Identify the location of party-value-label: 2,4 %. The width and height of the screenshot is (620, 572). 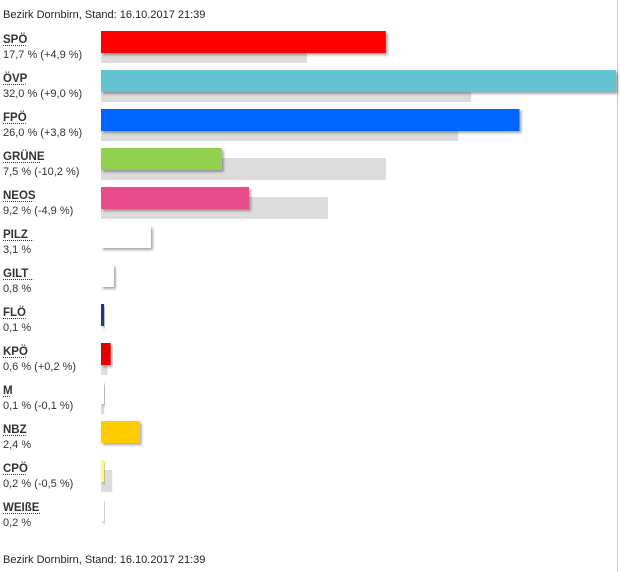
(17, 445).